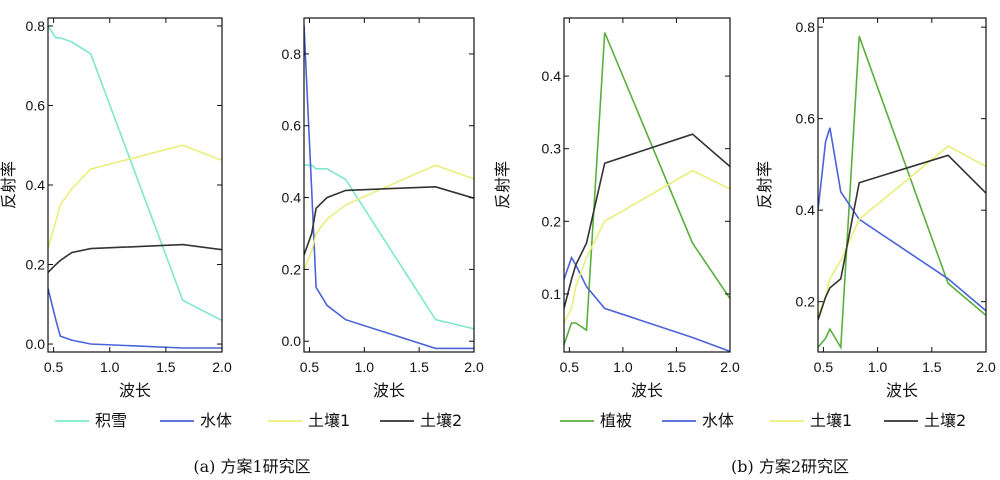 This screenshot has width=1000, height=480. What do you see at coordinates (251, 466) in the screenshot?
I see `caption-a: (a) 方案1研究区` at bounding box center [251, 466].